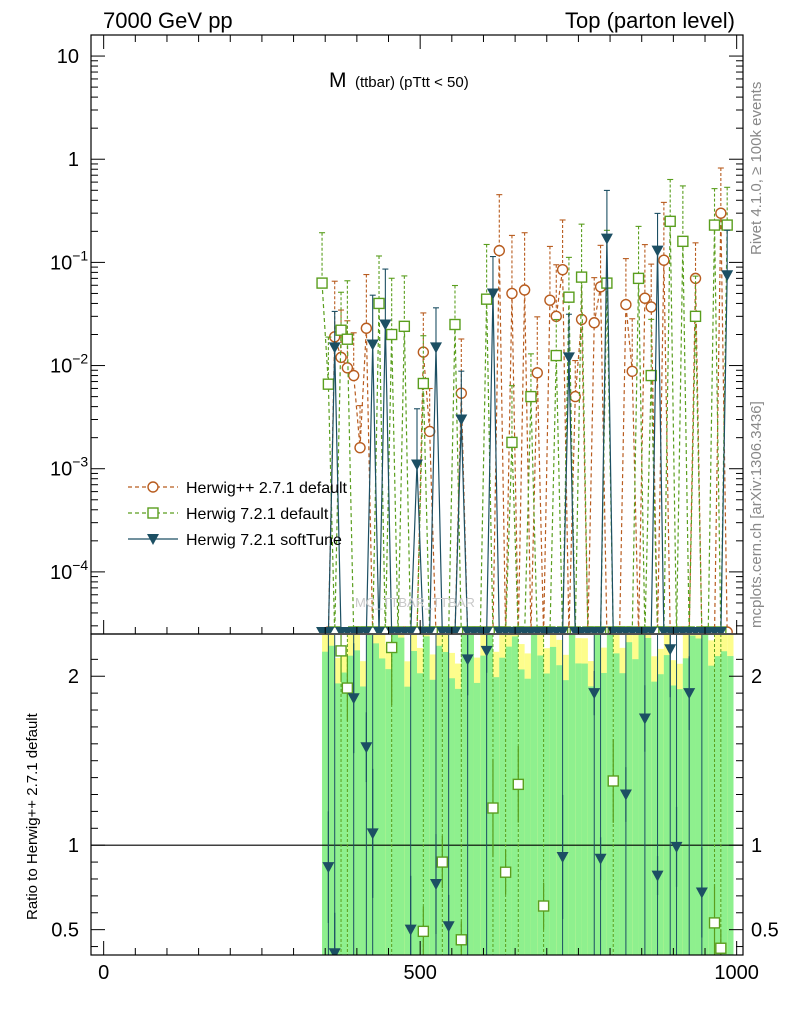 This screenshot has height=1024, width=786. Describe the element at coordinates (264, 540) in the screenshot. I see `legend-label: Herwig 7.2.1 softTune` at that location.